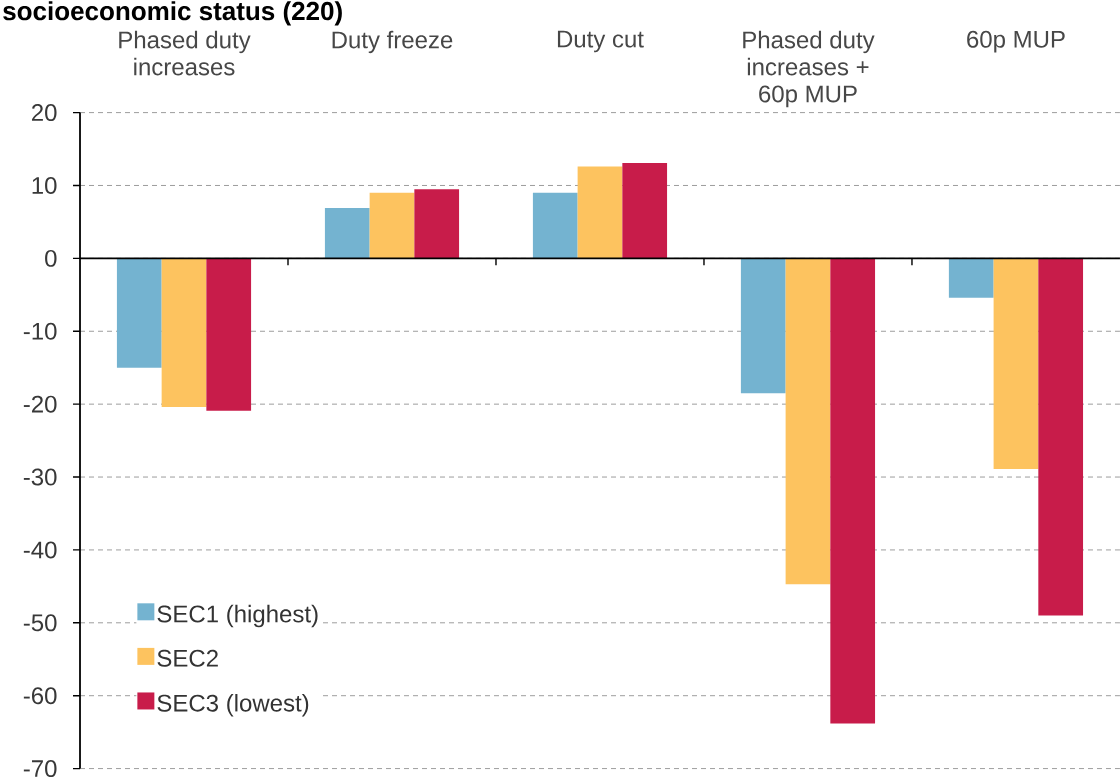 The height and width of the screenshot is (779, 1120). What do you see at coordinates (1016, 41) in the screenshot?
I see `x-tick-label: 60p MUP` at bounding box center [1016, 41].